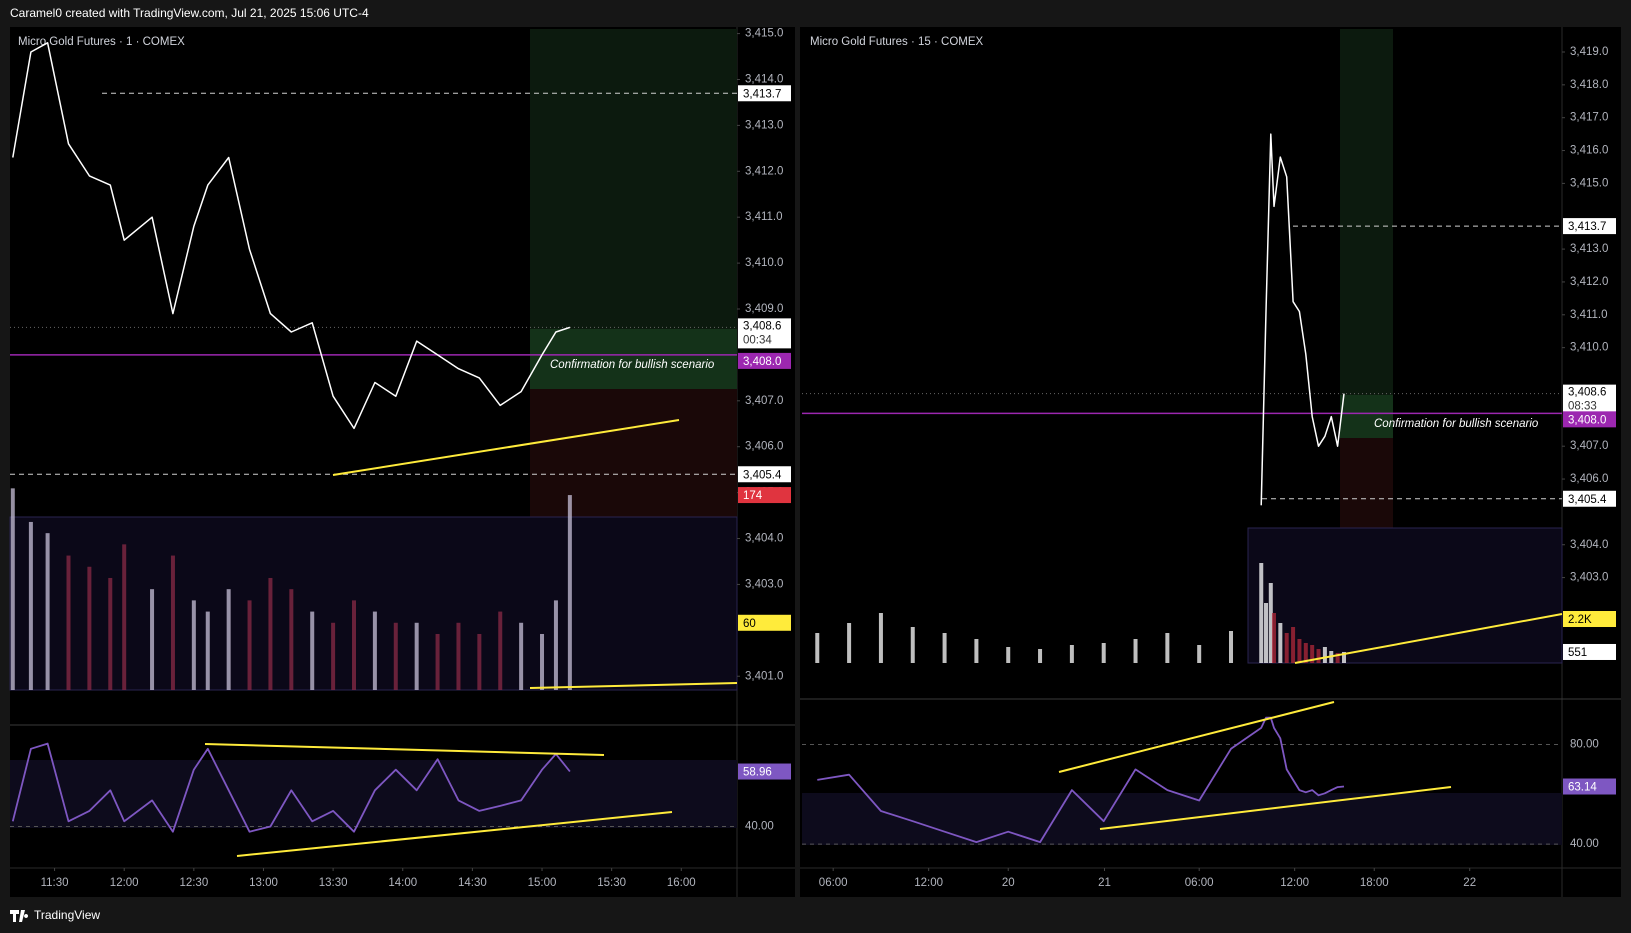 The width and height of the screenshot is (1631, 933). Describe the element at coordinates (1589, 786) in the screenshot. I see `rsi-label-bg` at that location.